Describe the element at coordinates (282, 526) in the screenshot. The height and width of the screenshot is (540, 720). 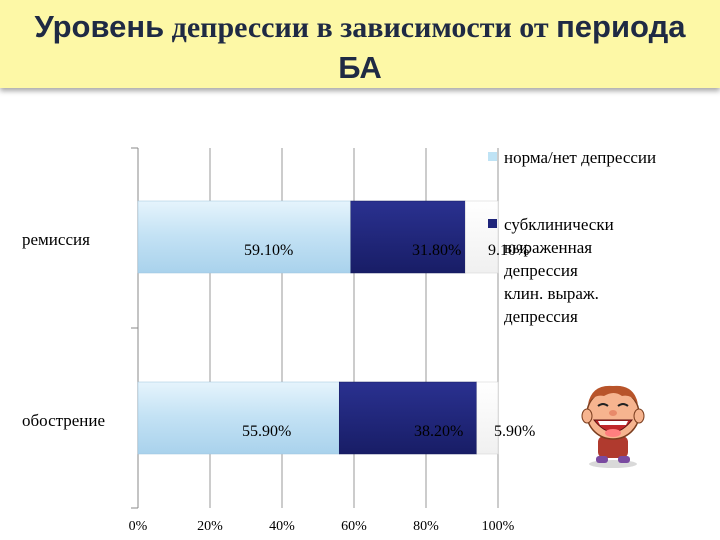
I see `x-tick-label: 40%` at that location.